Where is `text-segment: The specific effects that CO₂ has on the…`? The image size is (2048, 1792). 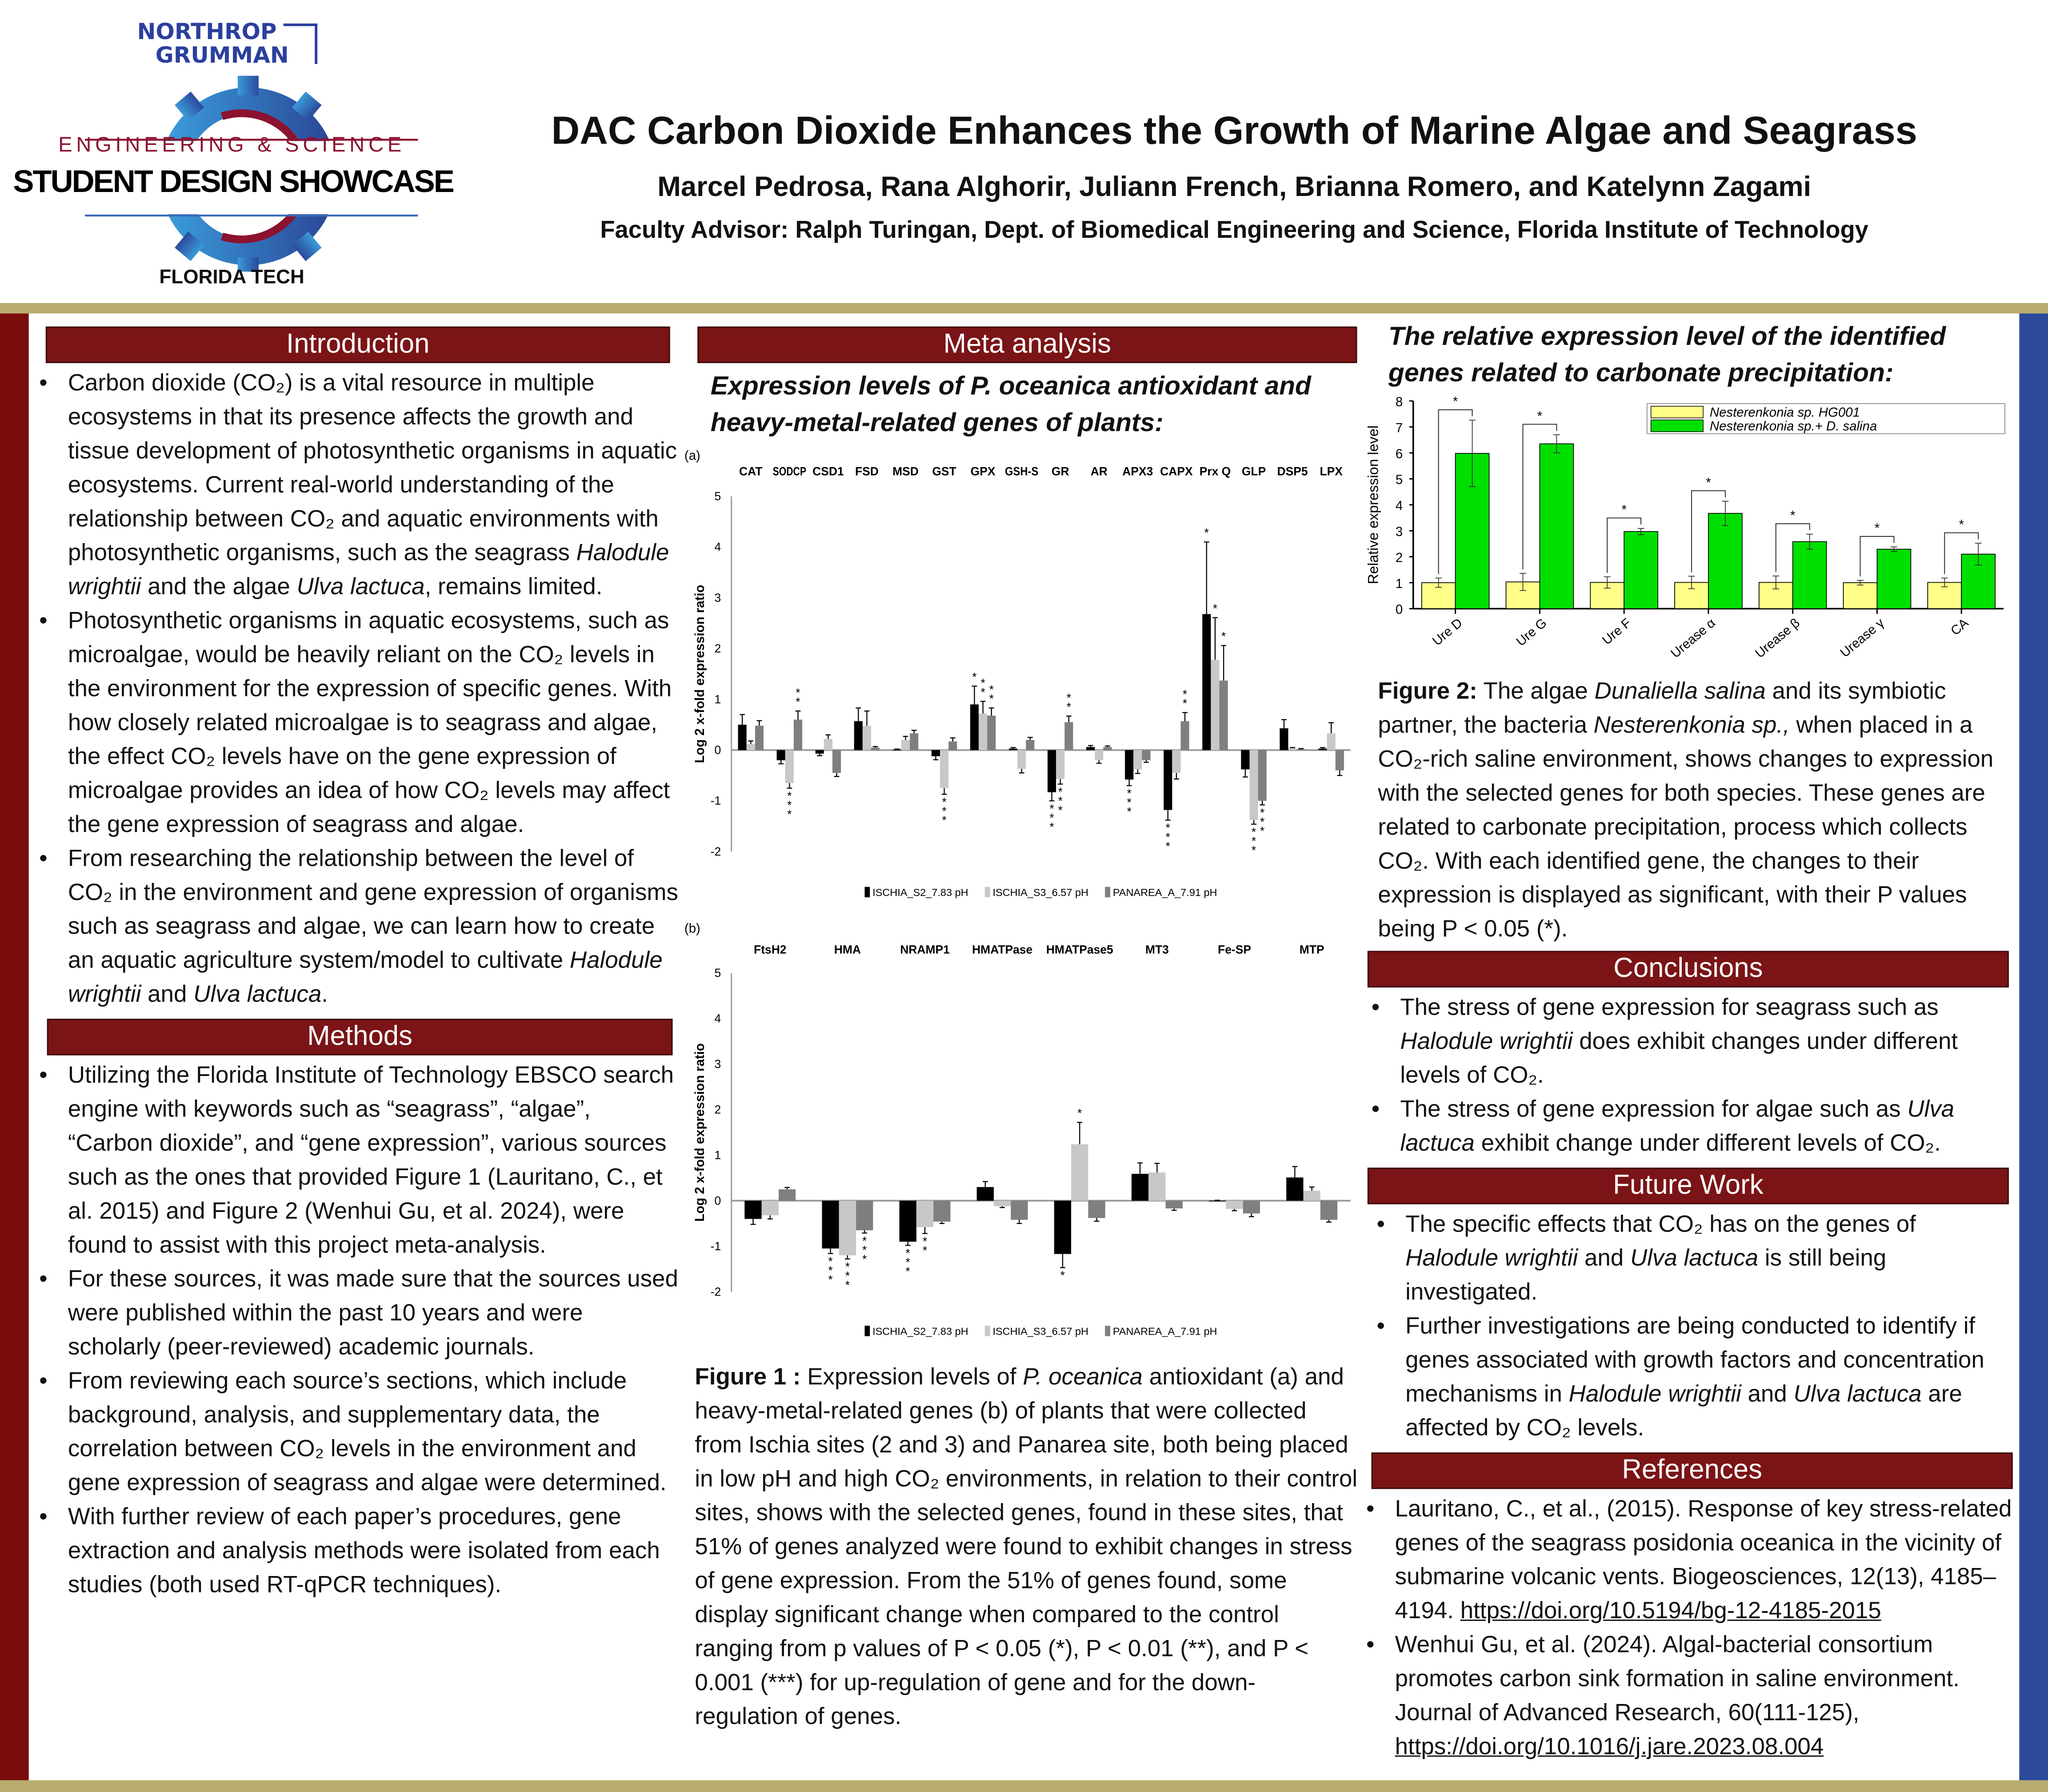 text-segment: The specific effects that CO₂ has on the… is located at coordinates (1660, 1224).